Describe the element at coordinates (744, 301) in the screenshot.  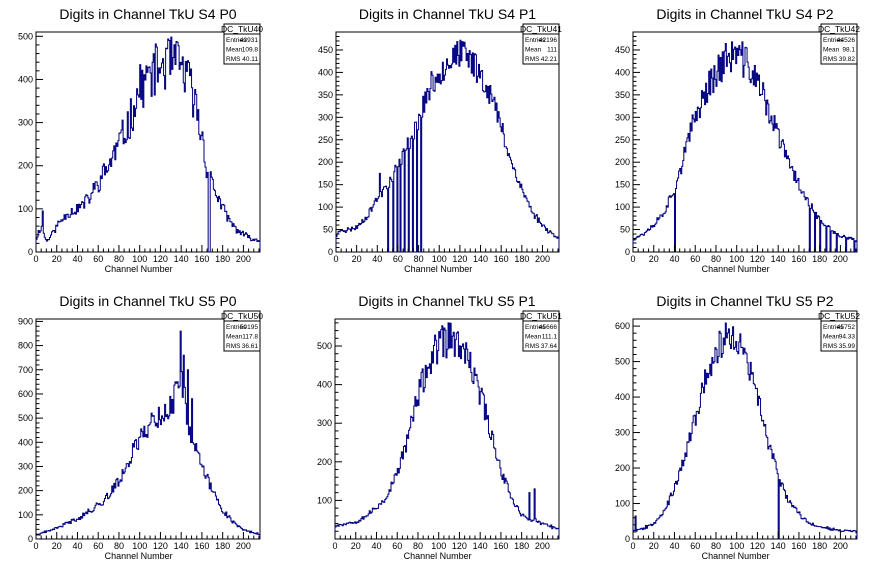
I see `chart-title: Digits in Channel TkU S5 P2` at that location.